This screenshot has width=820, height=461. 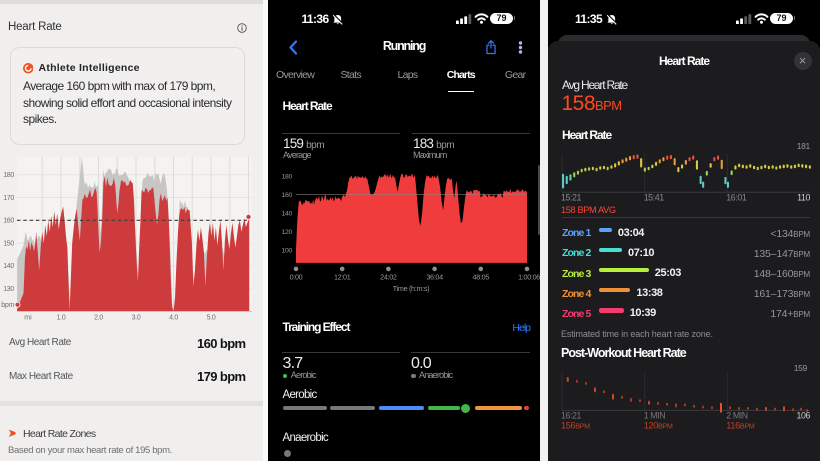 I want to click on svg-text: 120, so click(x=287, y=232).